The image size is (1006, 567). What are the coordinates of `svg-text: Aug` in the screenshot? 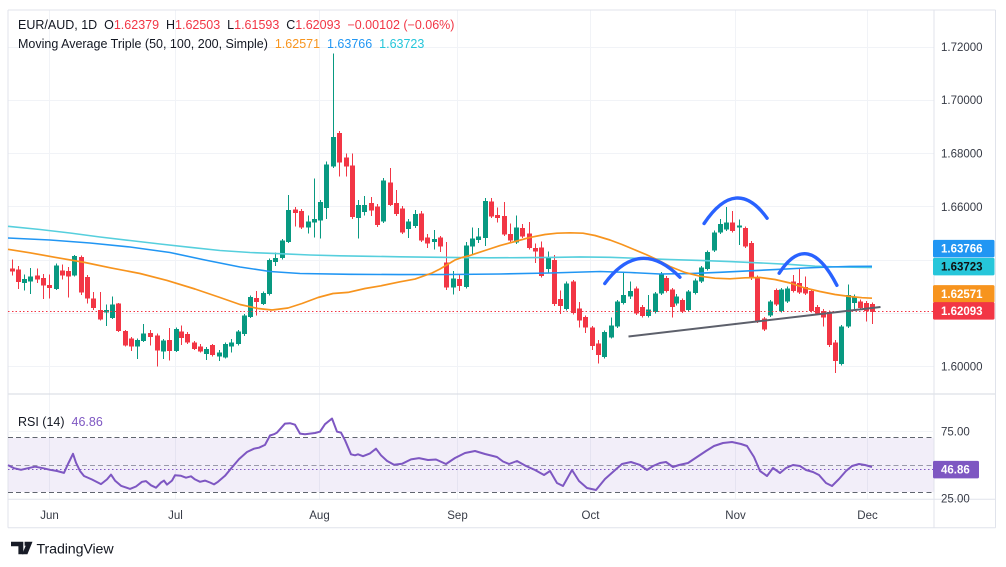 It's located at (319, 516).